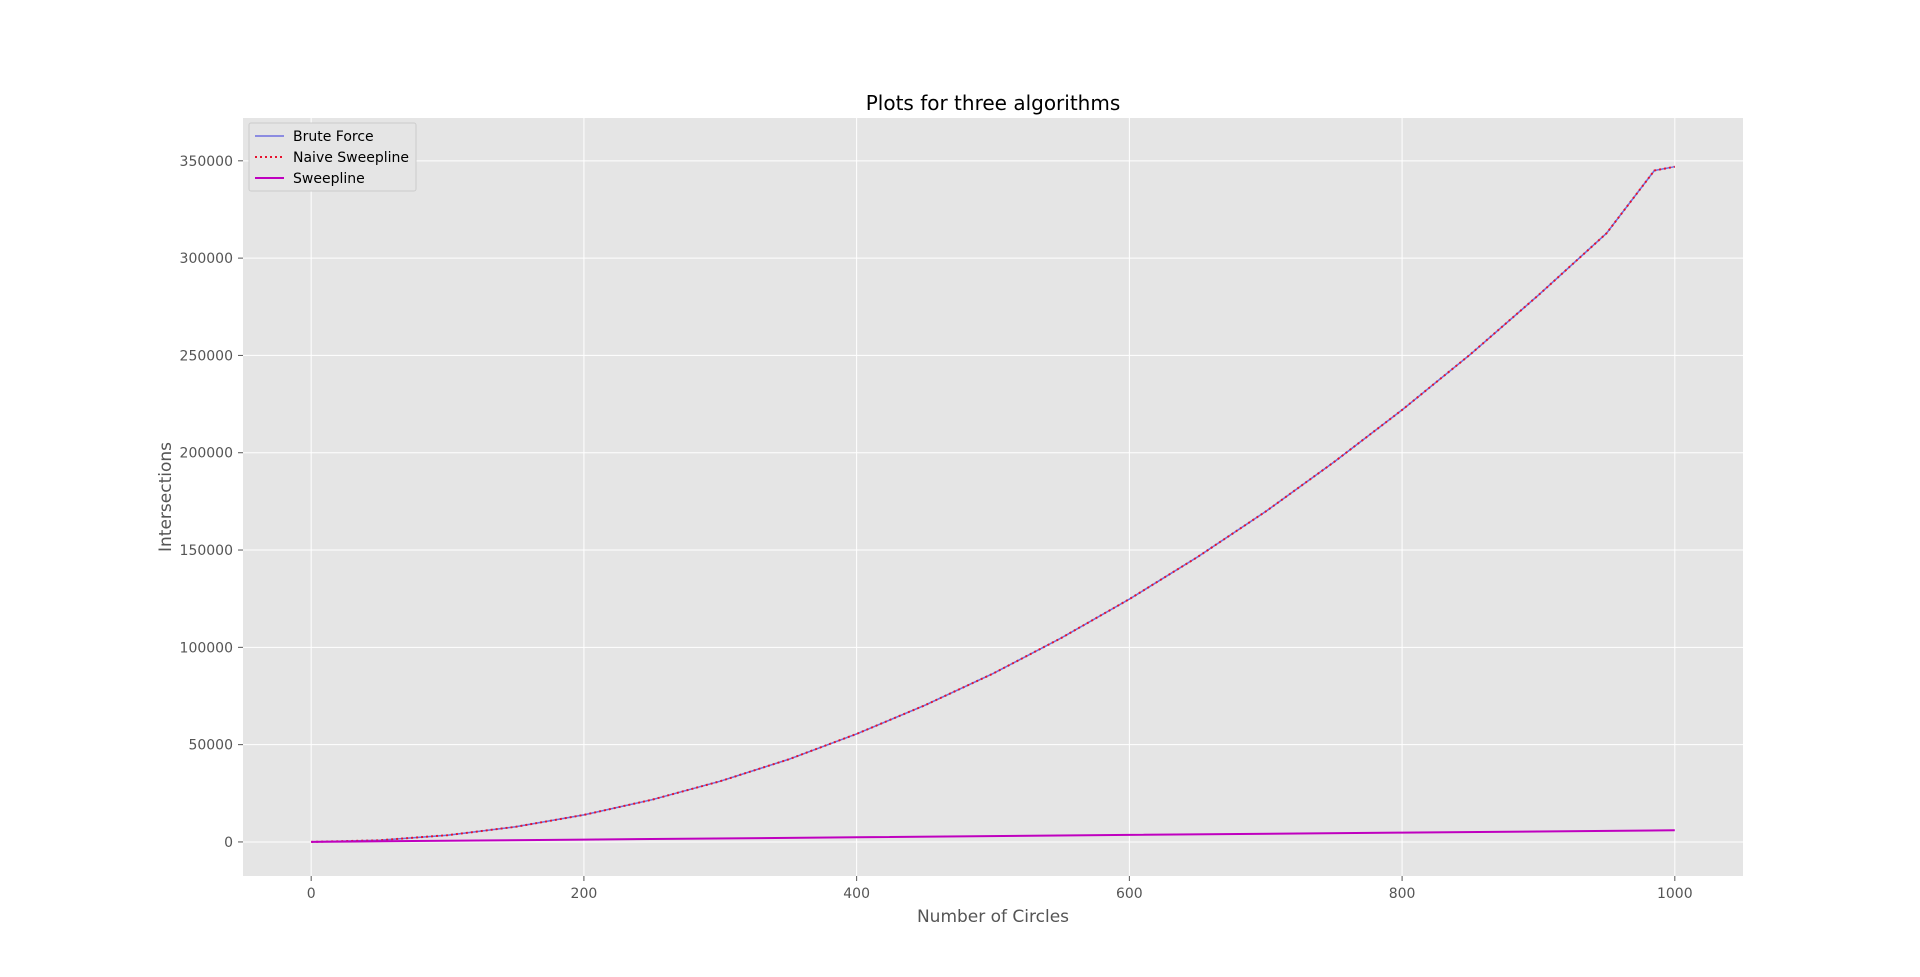 This screenshot has width=1920, height=977. Describe the element at coordinates (206, 259) in the screenshot. I see `y-tick-label: 300000` at that location.